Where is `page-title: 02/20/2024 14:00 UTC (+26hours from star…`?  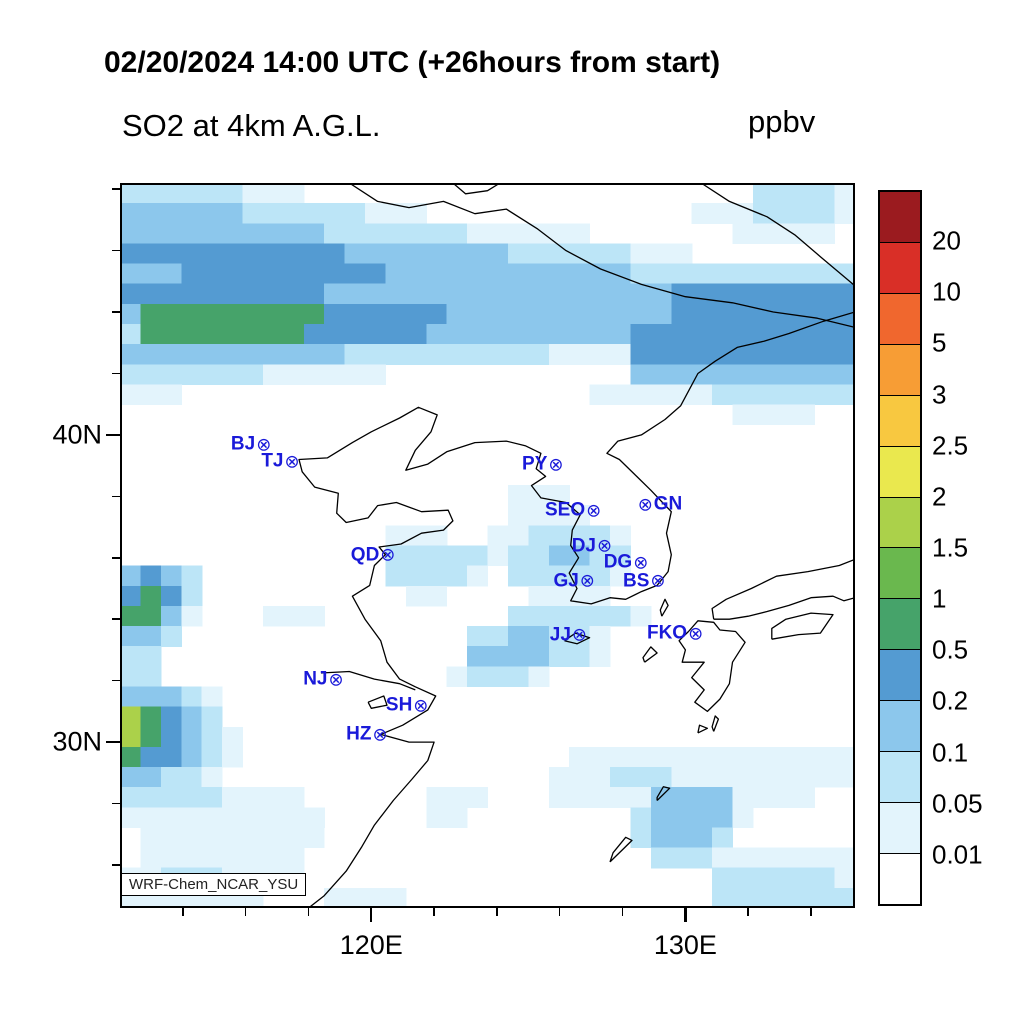 page-title: 02/20/2024 14:00 UTC (+26hours from star… is located at coordinates (412, 62).